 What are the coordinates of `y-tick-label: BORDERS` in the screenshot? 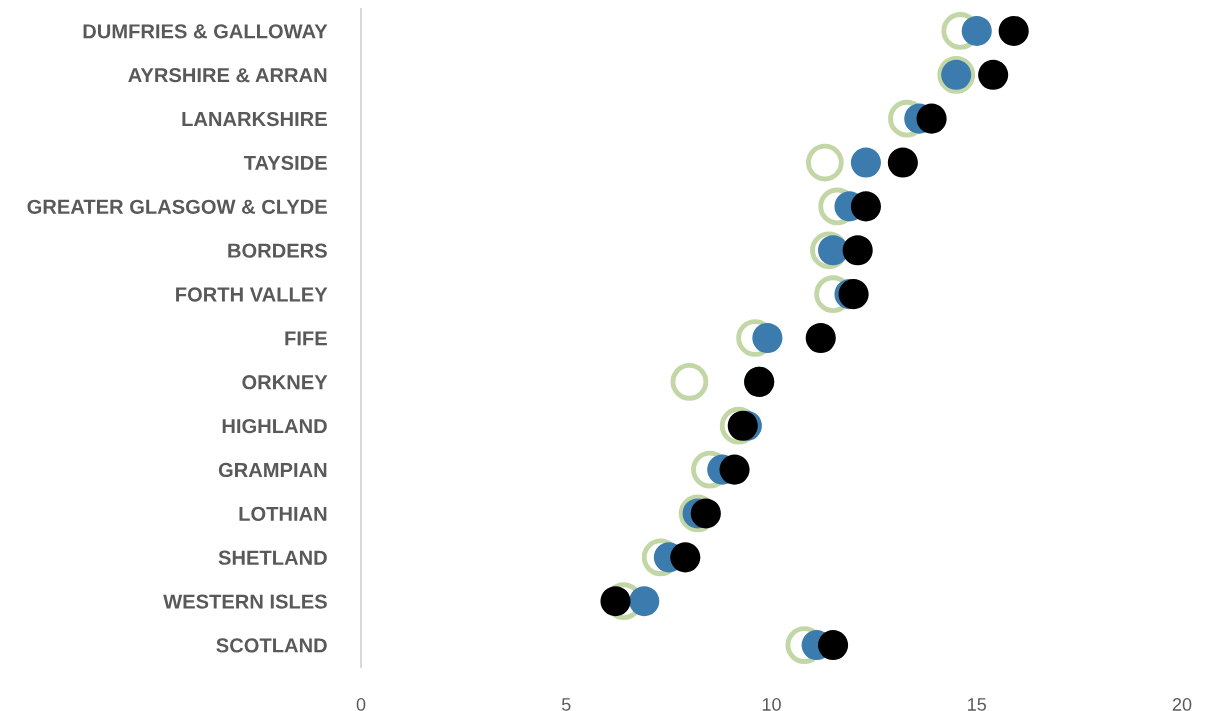 It's located at (277, 250).